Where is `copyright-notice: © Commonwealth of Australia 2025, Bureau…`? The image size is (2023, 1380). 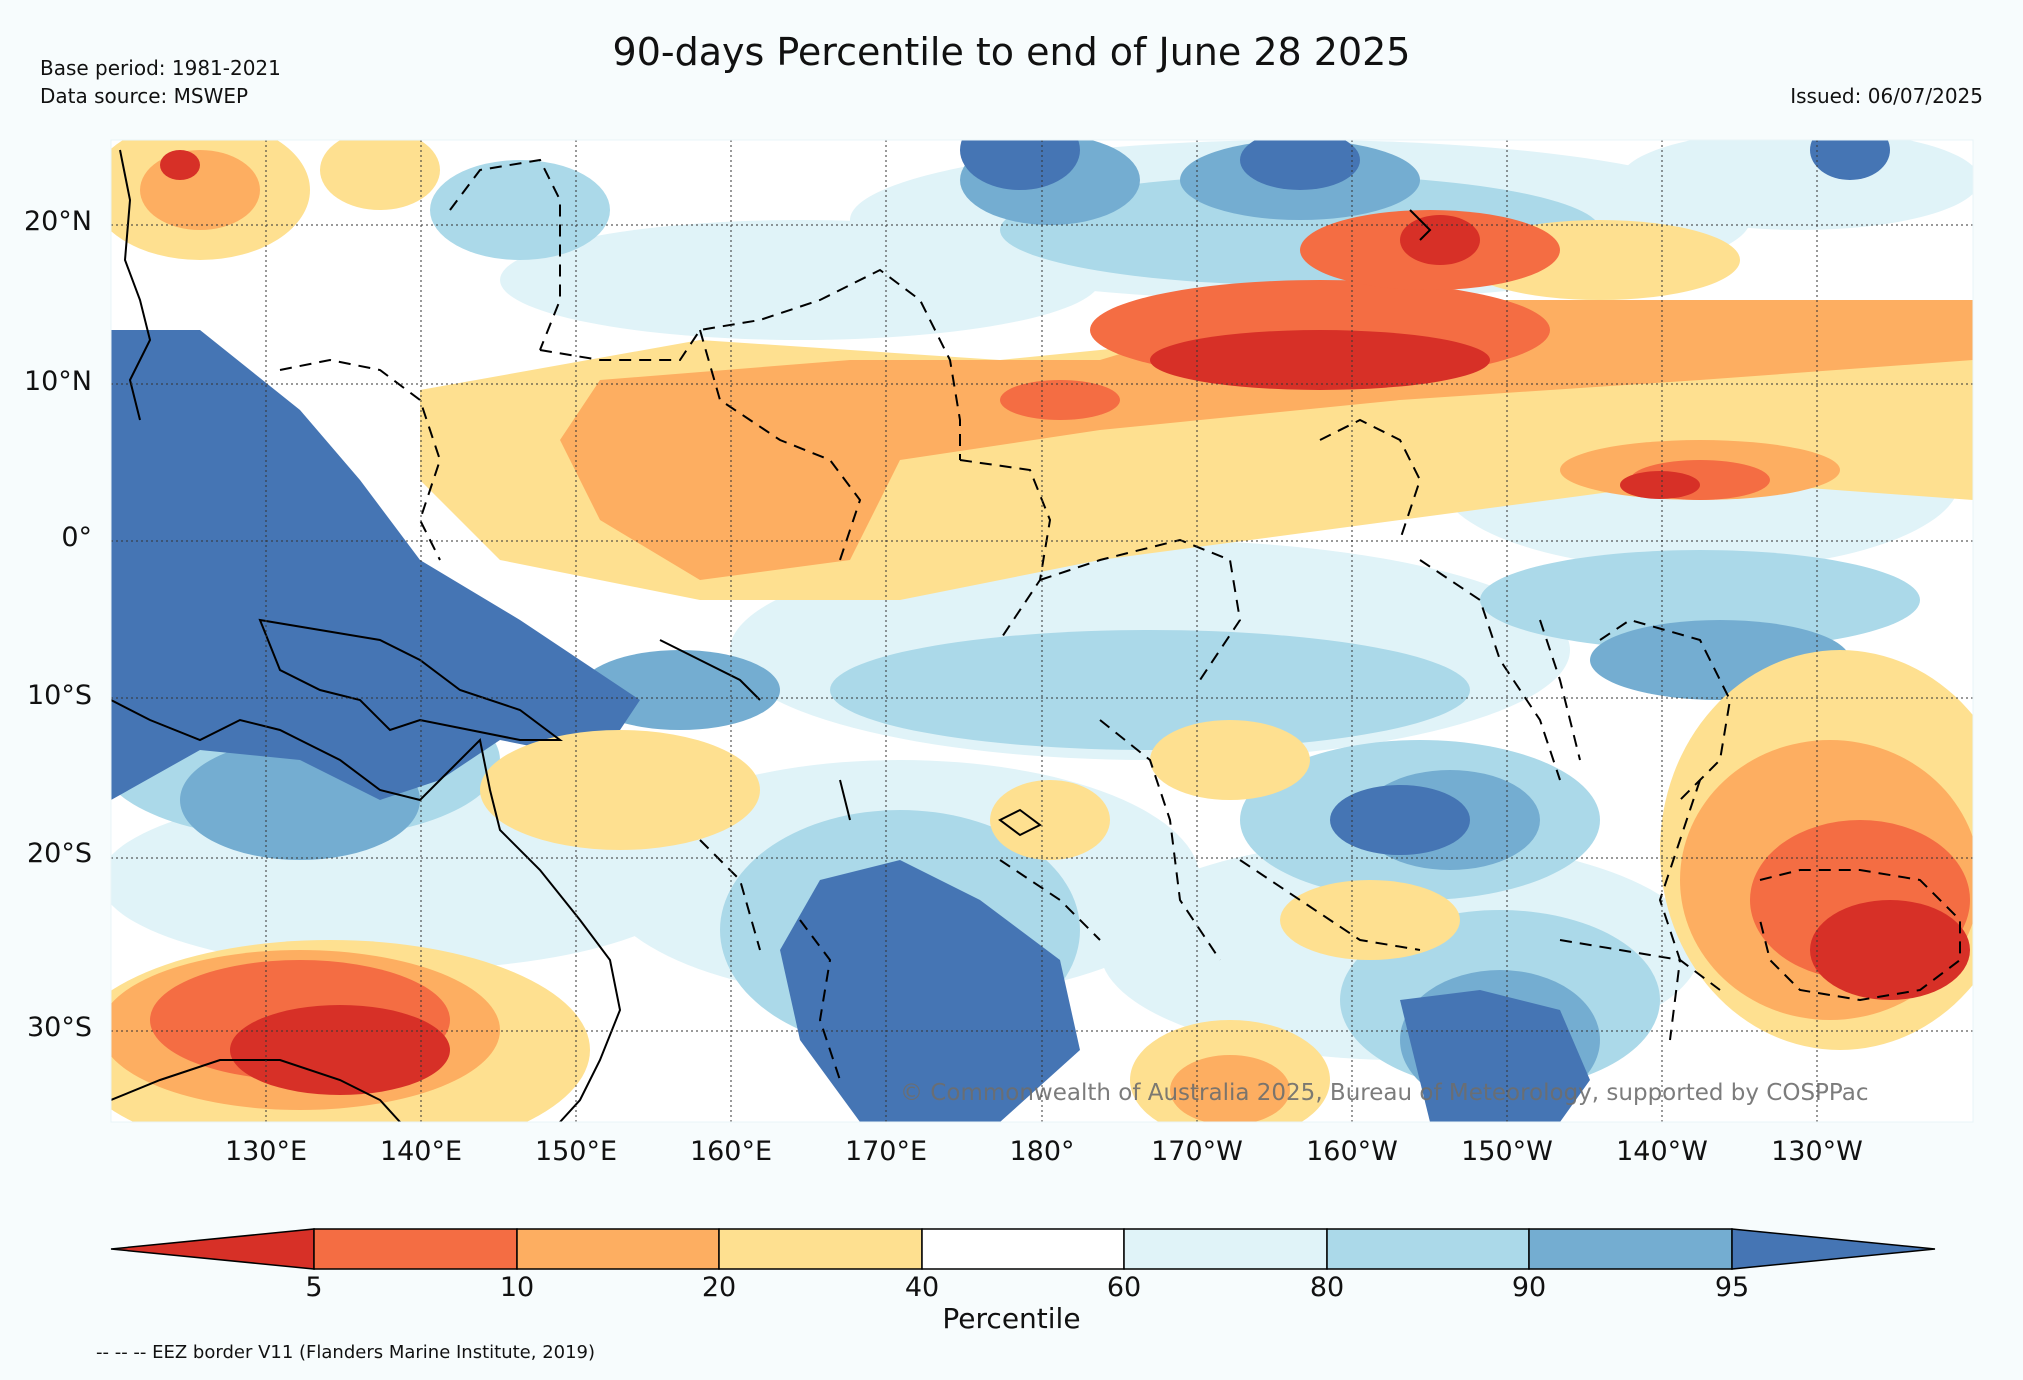 copyright-notice: © Commonwealth of Australia 2025, Bureau… is located at coordinates (1384, 1093).